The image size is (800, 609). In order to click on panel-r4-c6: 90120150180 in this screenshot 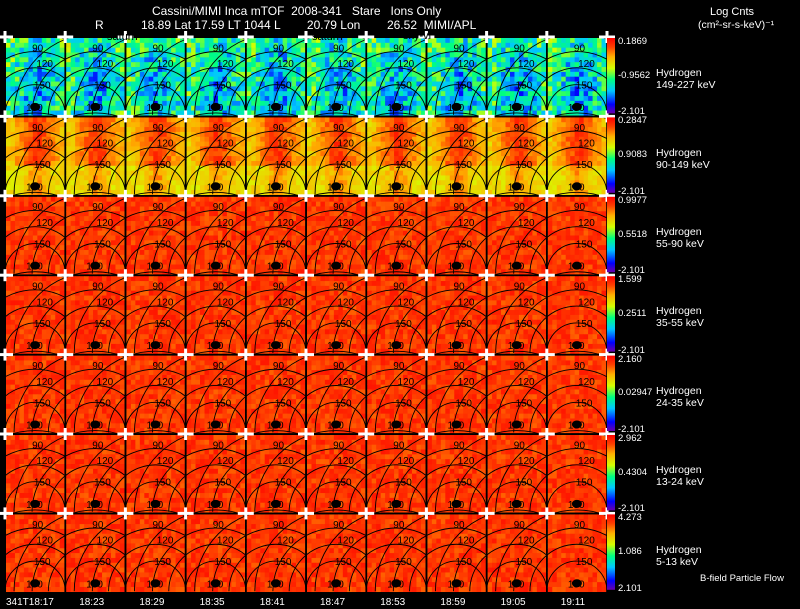, I will do `click(396, 392)`.